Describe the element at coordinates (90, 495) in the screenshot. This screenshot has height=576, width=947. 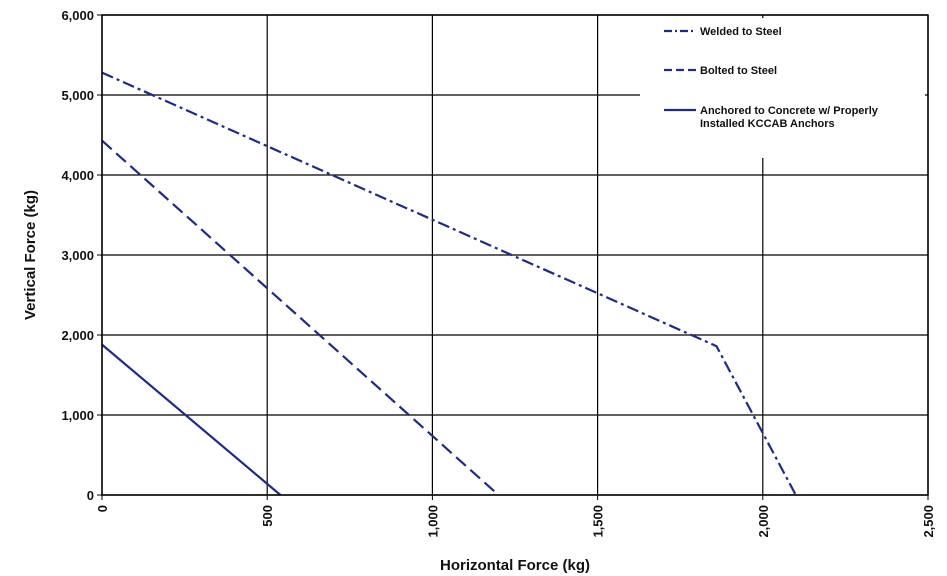
I see `y-tick-label: 0` at that location.